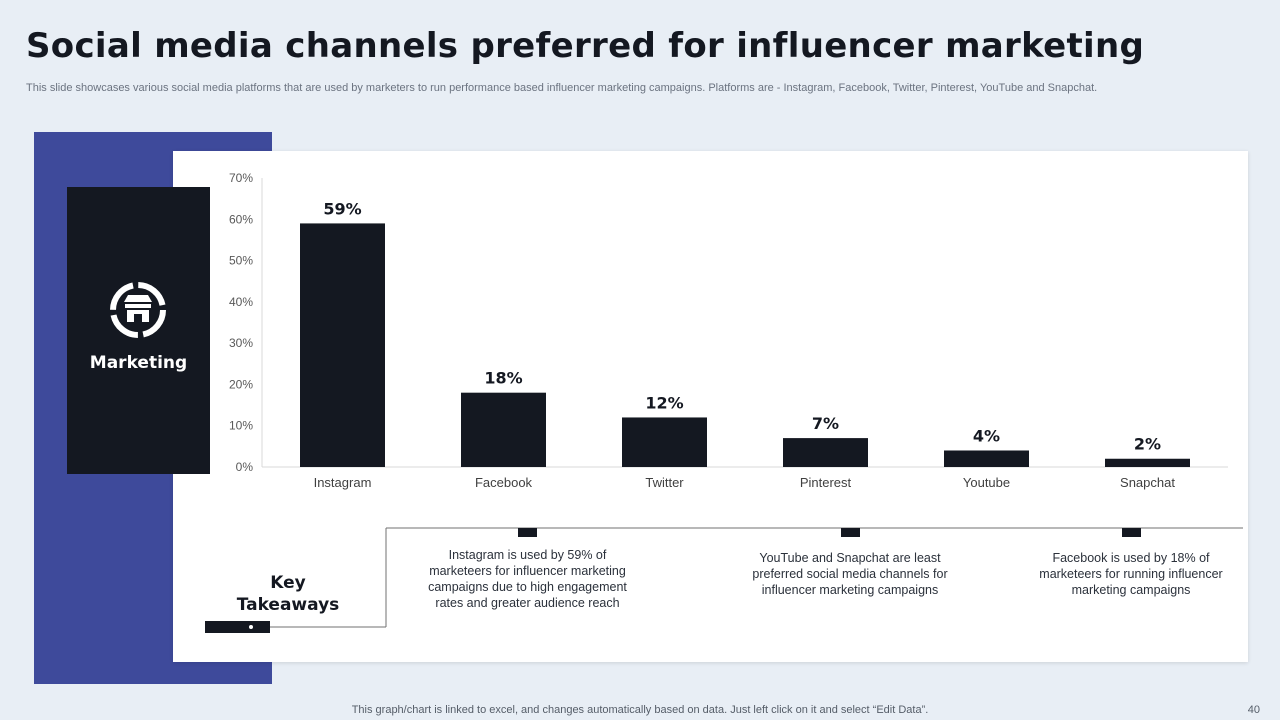  What do you see at coordinates (251, 627) in the screenshot?
I see `connector-dot` at bounding box center [251, 627].